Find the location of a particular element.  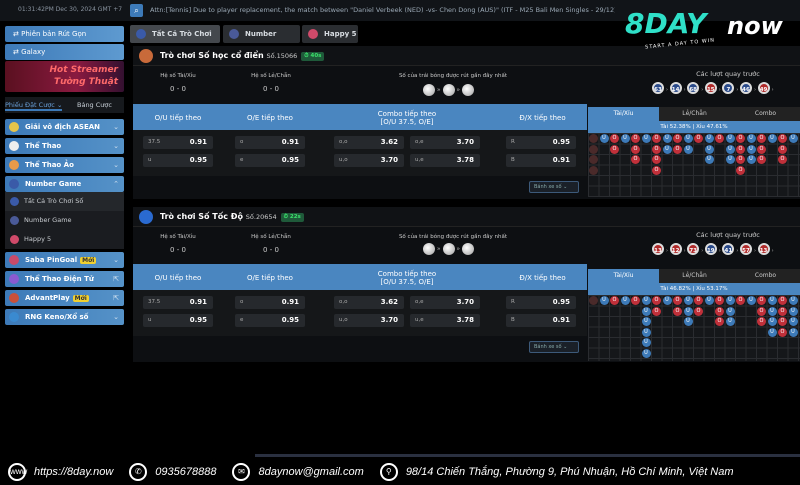

advantplay-icon is located at coordinates (14, 298).